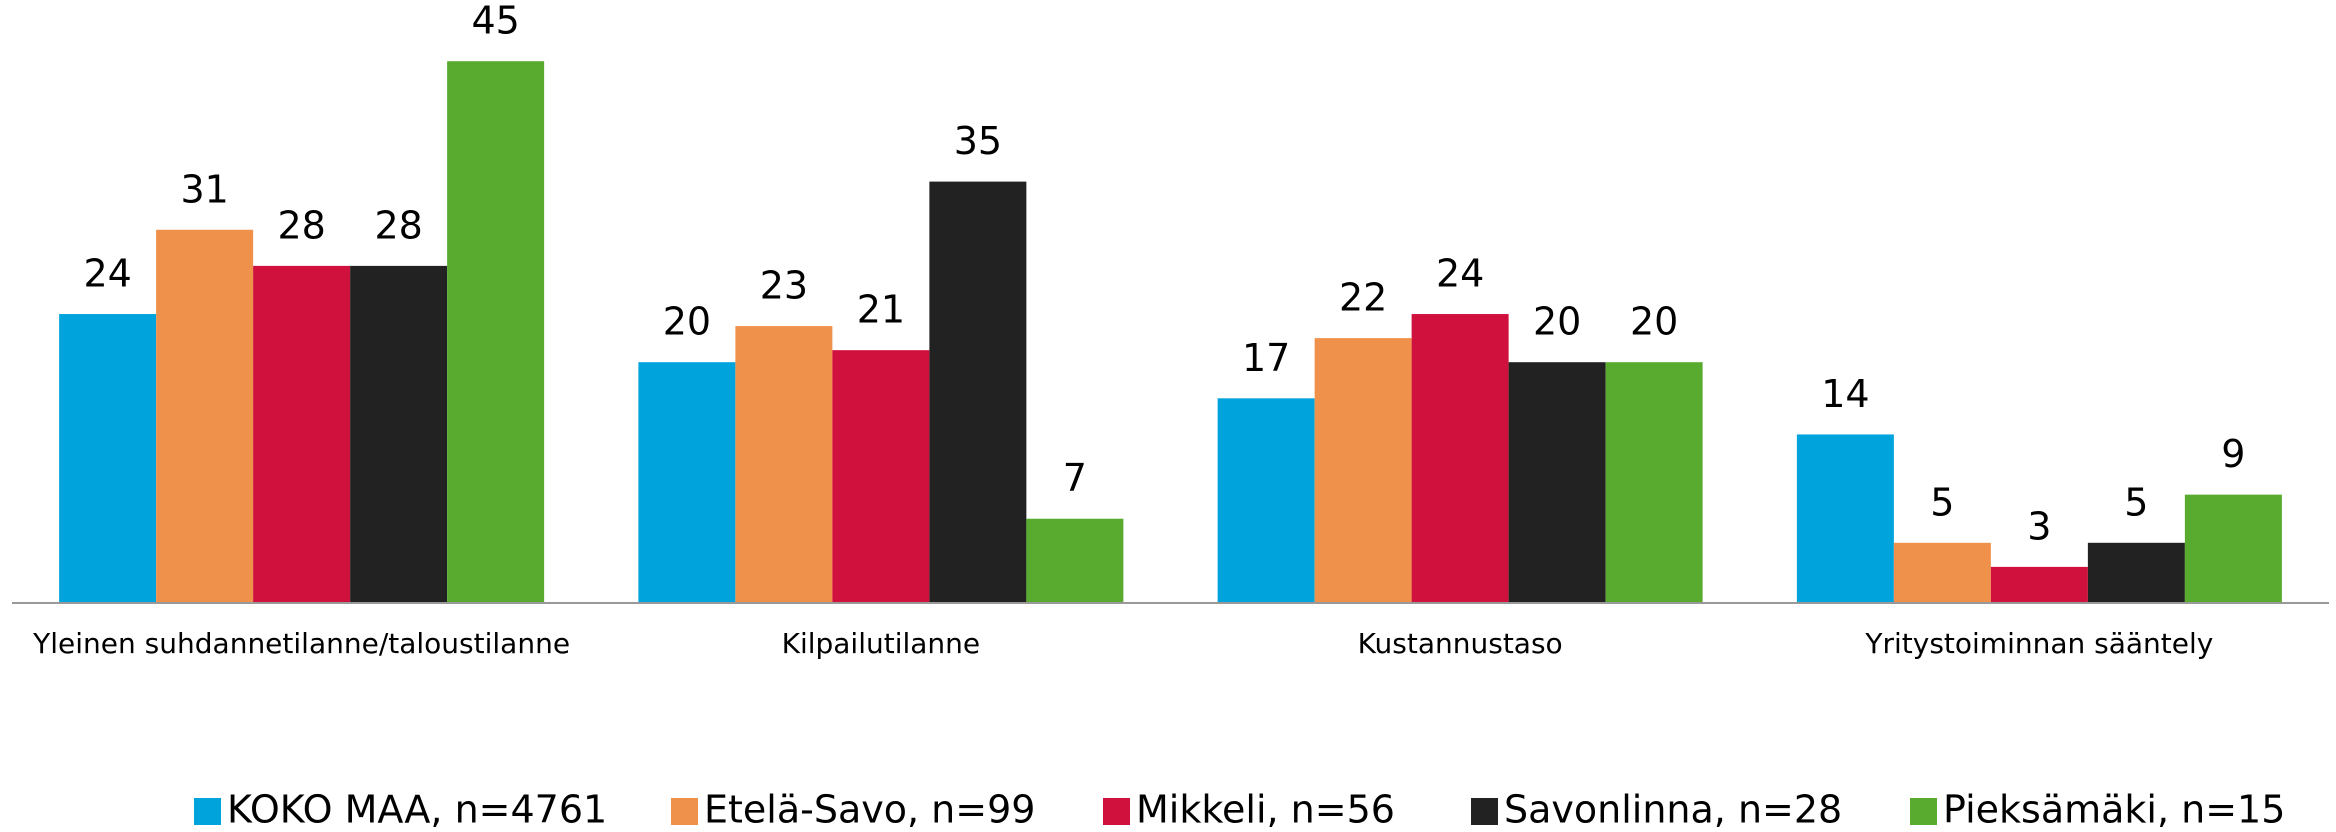  I want to click on x-tick-label: Kustannustaso, so click(1460, 643).